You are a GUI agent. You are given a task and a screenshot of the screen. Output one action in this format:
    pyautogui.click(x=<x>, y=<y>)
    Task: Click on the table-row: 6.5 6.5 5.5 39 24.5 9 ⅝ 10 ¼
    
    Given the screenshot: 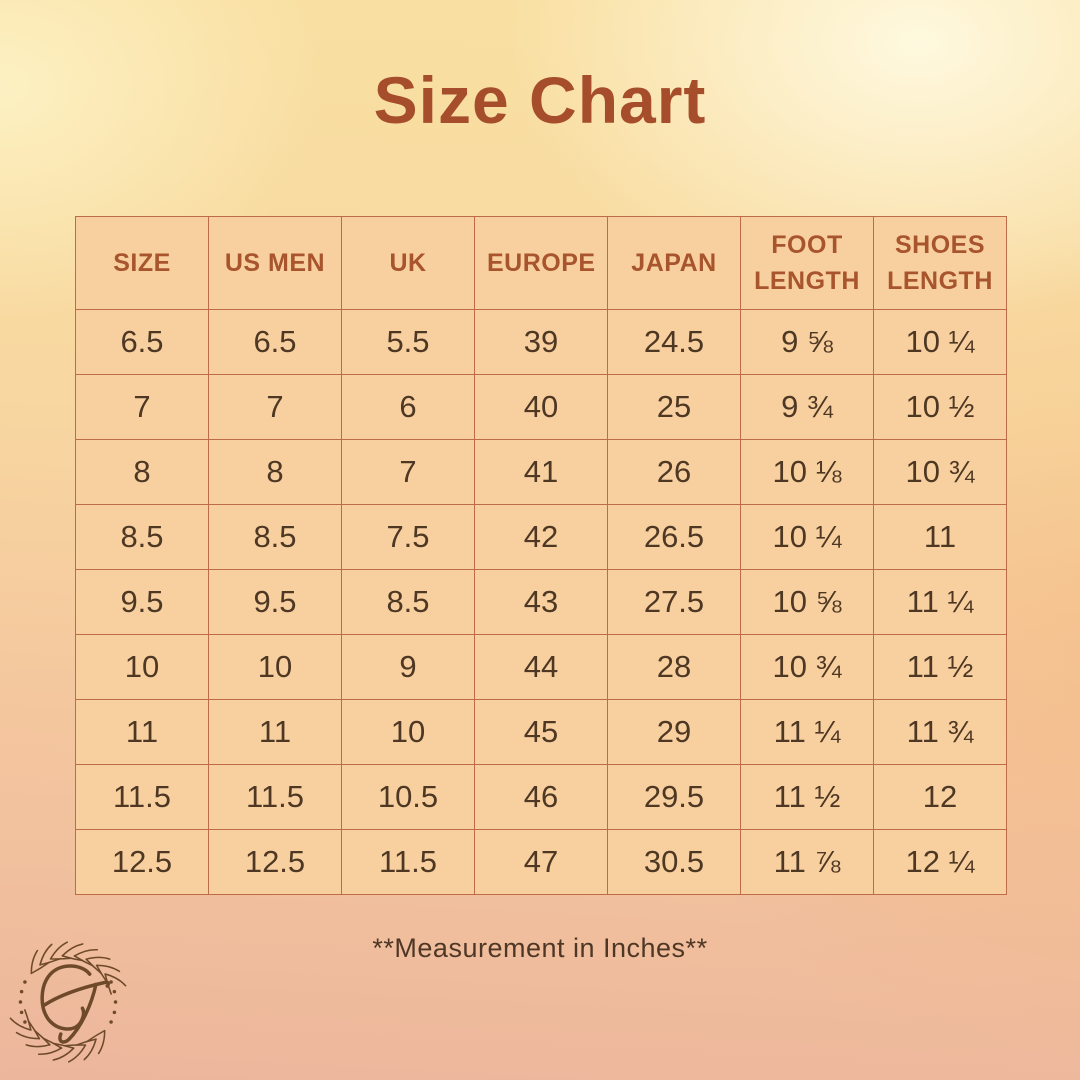 What is the action you would take?
    pyautogui.click(x=541, y=342)
    